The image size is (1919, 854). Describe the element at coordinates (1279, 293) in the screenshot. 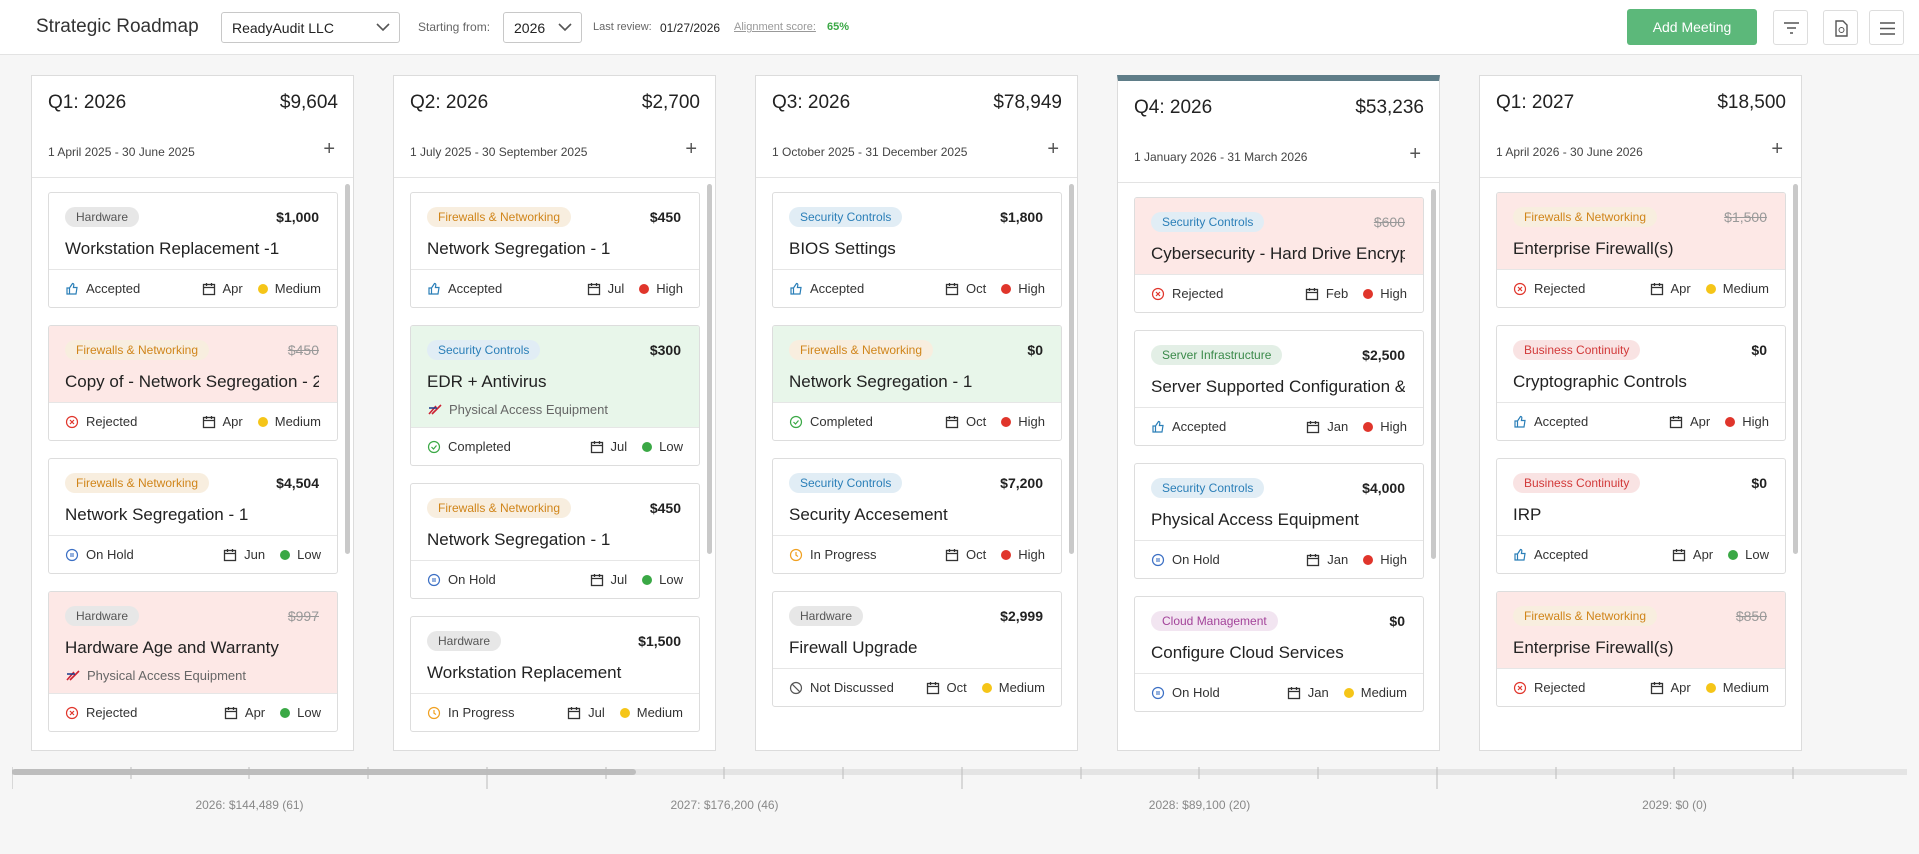

I see `card-footer: Rejected Feb High` at that location.